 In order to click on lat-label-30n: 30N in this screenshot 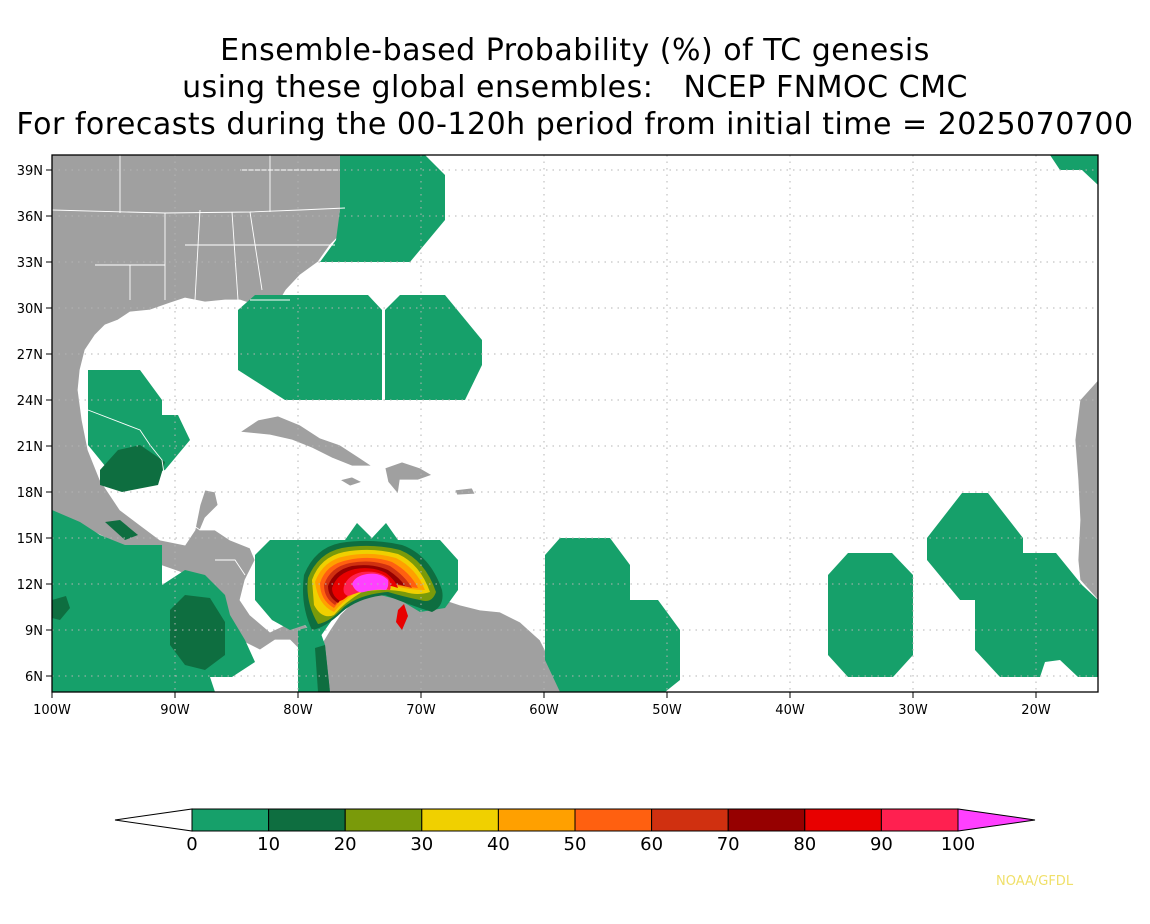, I will do `click(30, 309)`.